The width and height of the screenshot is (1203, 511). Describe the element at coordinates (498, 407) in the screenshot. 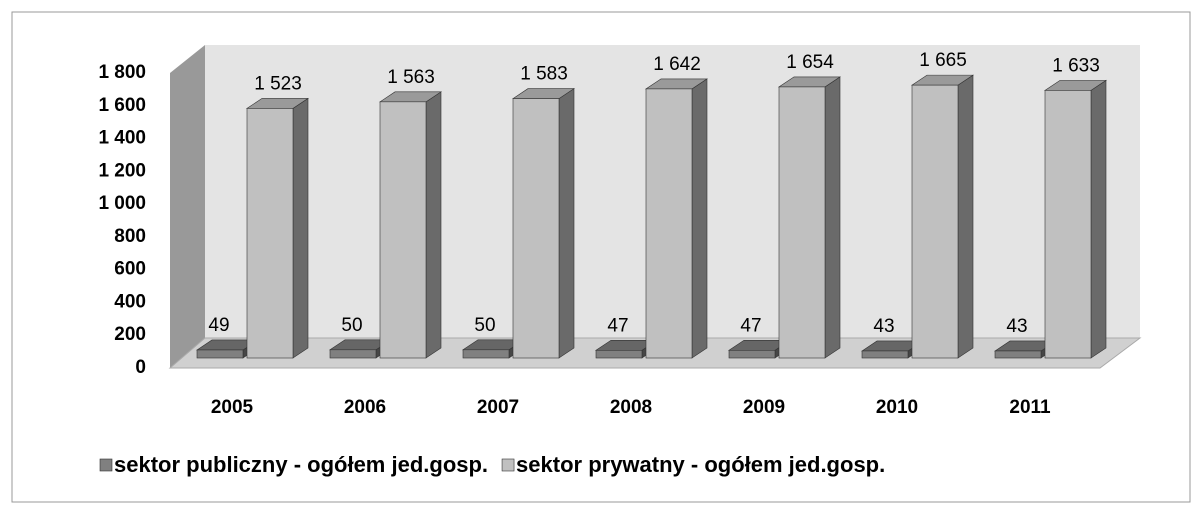

I see `x-tick-label: 2007` at that location.